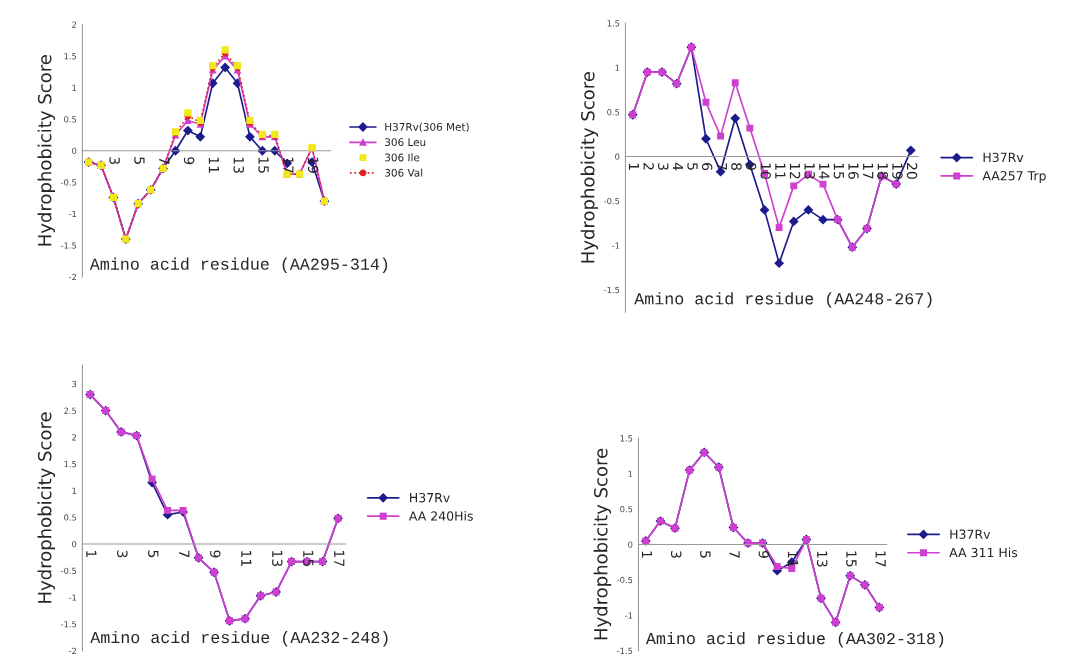 The width and height of the screenshot is (1084, 664). Describe the element at coordinates (427, 127) in the screenshot. I see `legend-label: H37Rv(306 Met)` at that location.